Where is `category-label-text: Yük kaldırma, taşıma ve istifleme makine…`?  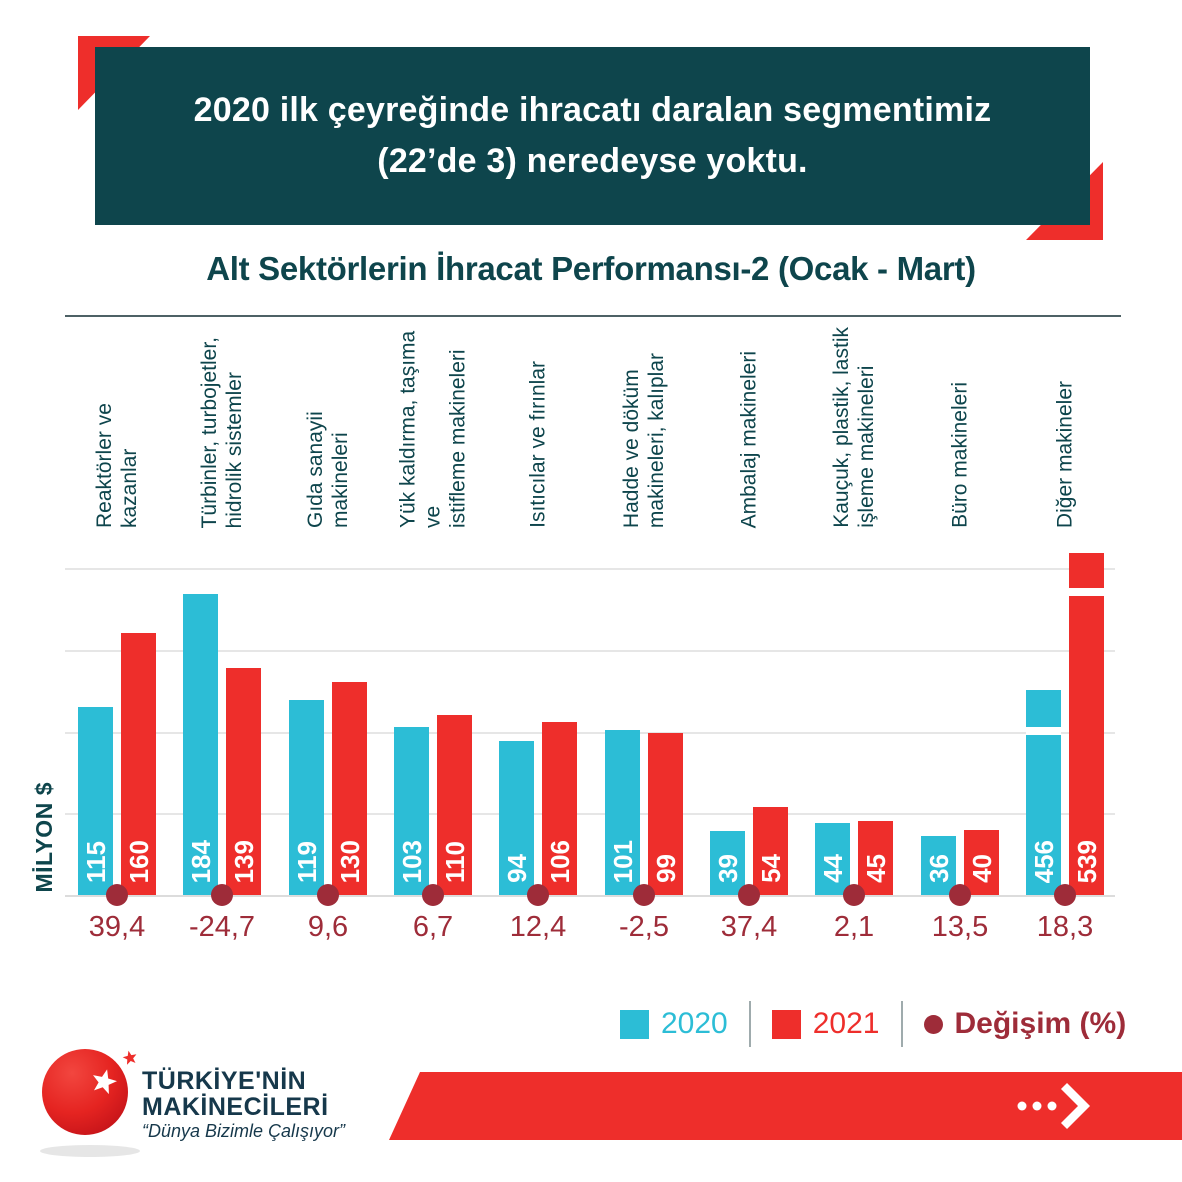
category-label-text: Yük kaldırma, taşıma ve istifleme makine… is located at coordinates (433, 429).